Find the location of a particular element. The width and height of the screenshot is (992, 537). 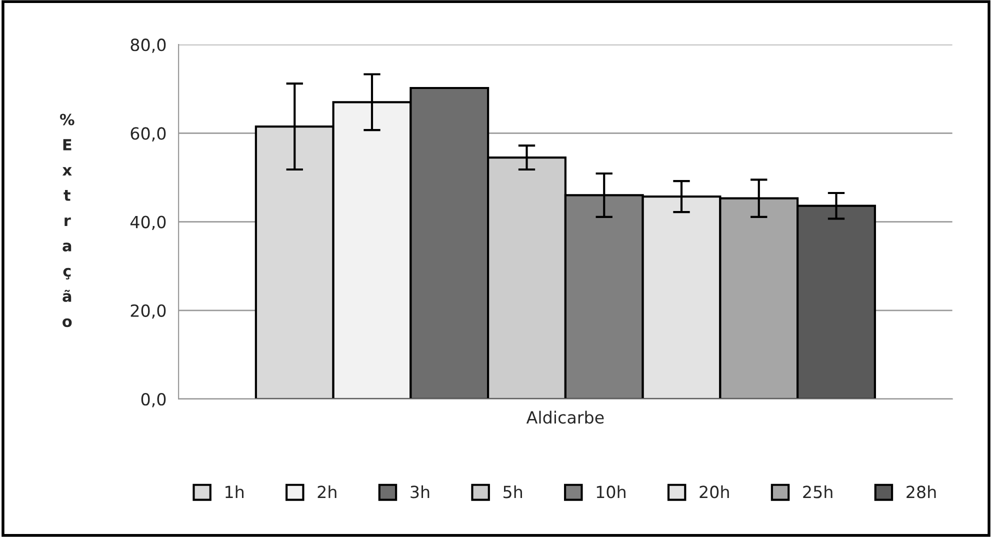

legend-label: 5h is located at coordinates (513, 491).